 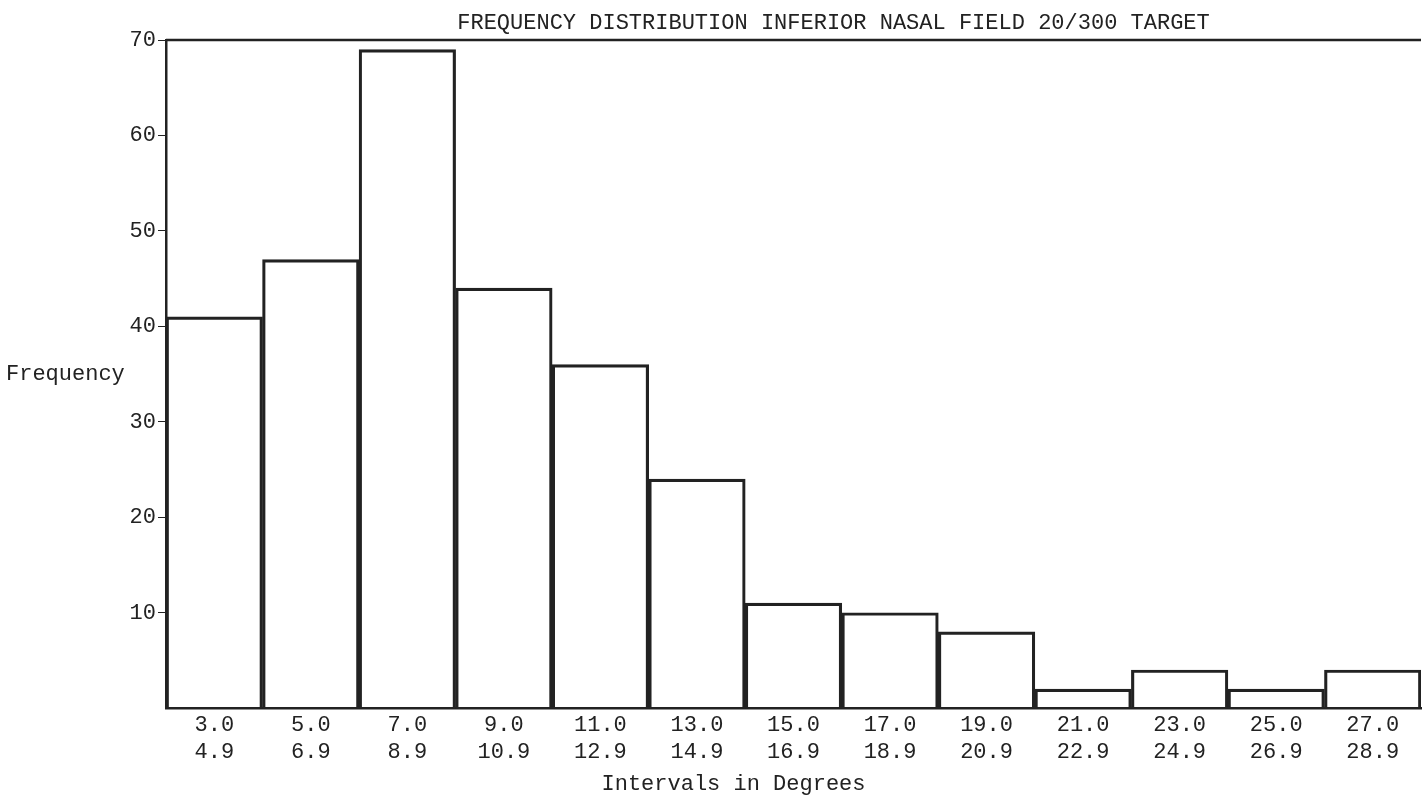 What do you see at coordinates (697, 739) in the screenshot?
I see `x-tick-label: 13.0 14.9` at bounding box center [697, 739].